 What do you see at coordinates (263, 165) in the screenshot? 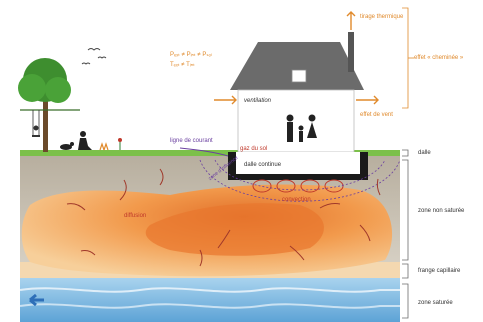
I see `label-dalle-continue: dalle continue` at bounding box center [263, 165].